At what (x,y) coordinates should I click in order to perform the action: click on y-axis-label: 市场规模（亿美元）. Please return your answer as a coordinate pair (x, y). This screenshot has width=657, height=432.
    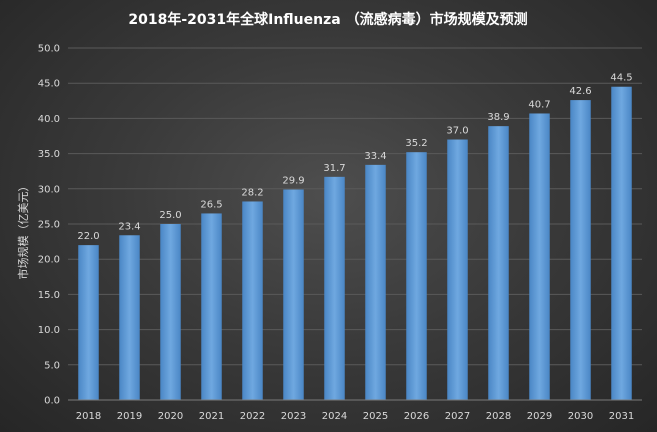
    Looking at the image, I should click on (23, 230).